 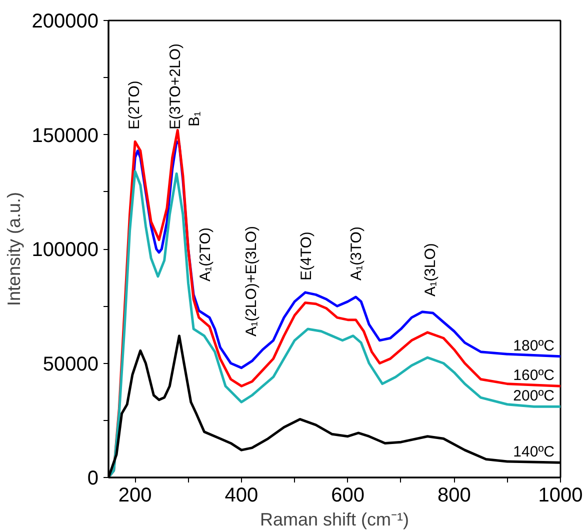 I want to click on annotation: A₁(2LO)+E(3LO), so click(x=251, y=281).